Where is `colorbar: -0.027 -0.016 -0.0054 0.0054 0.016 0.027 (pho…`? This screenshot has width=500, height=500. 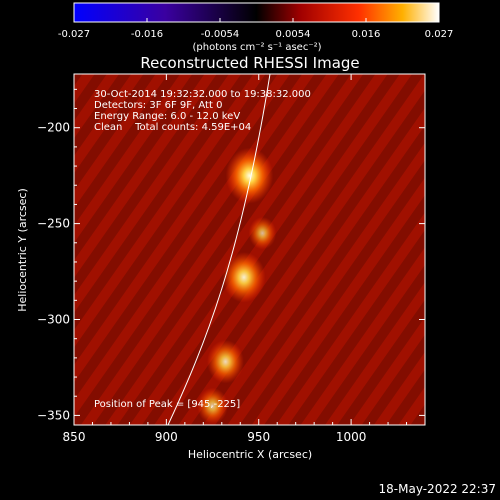
colorbar: -0.027 -0.016 -0.0054 0.0054 0.016 0.027 (pho… is located at coordinates (255, 27).